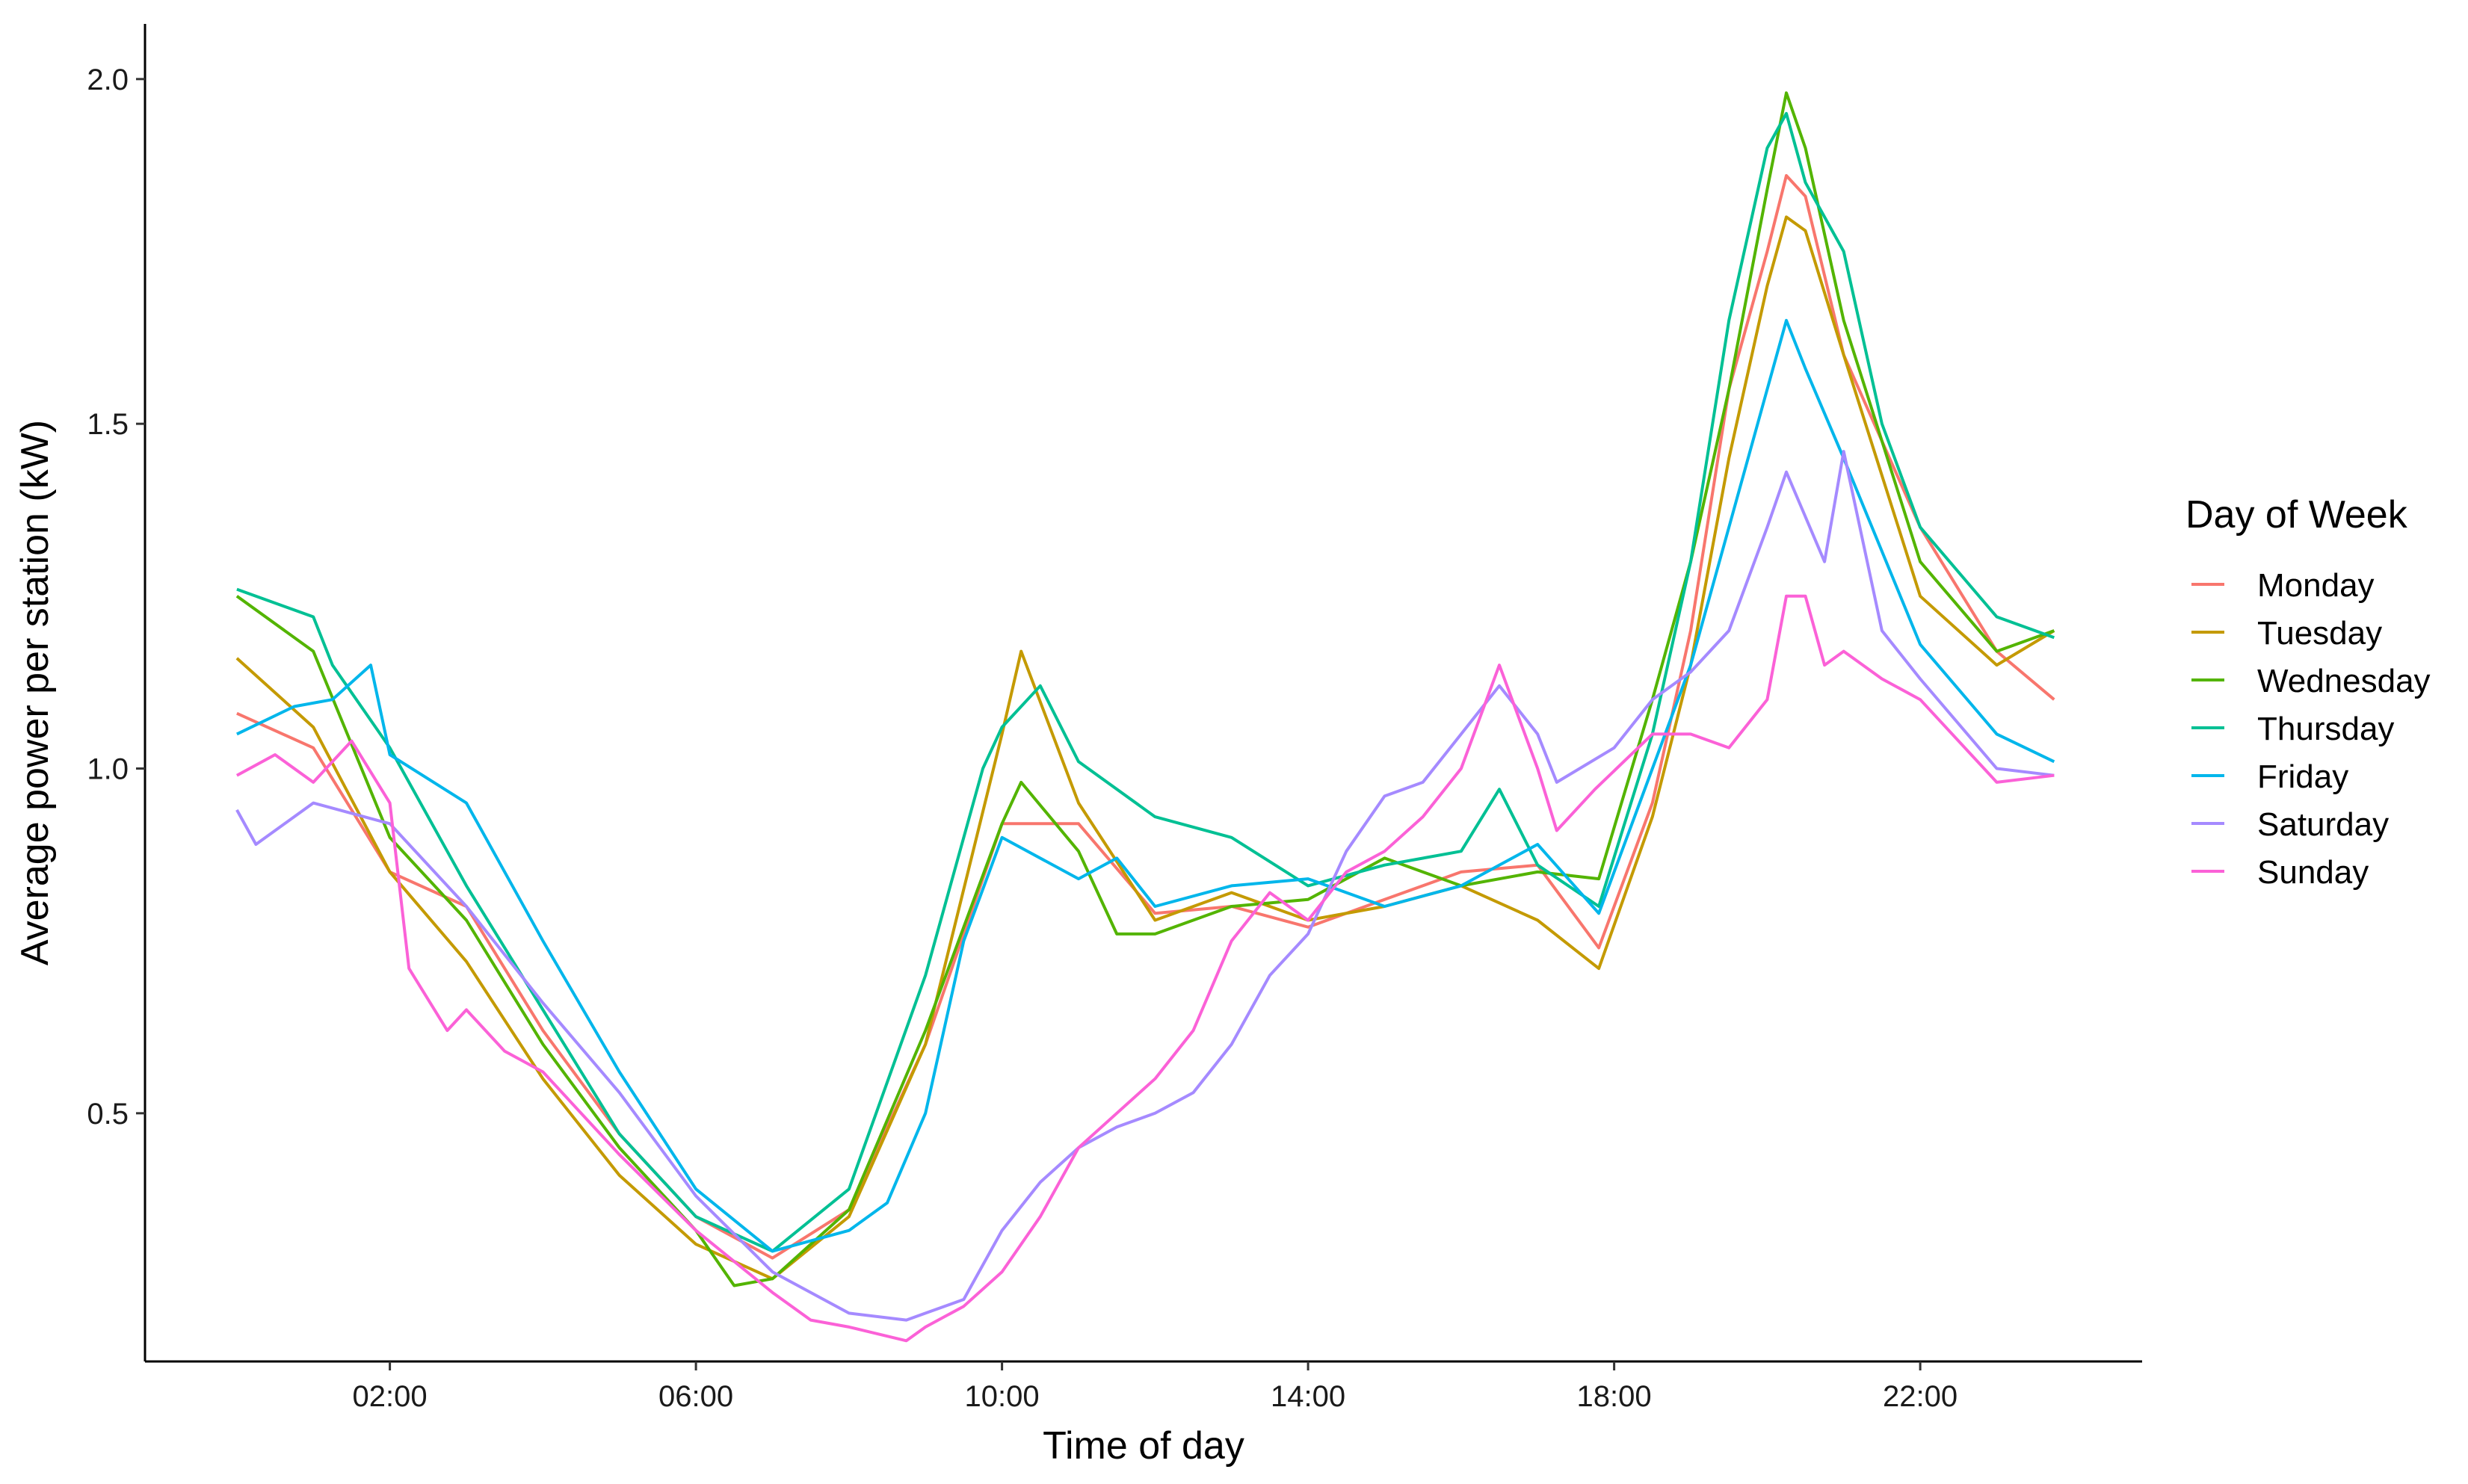  I want to click on x-tick-label: 18:00, so click(1614, 1396).